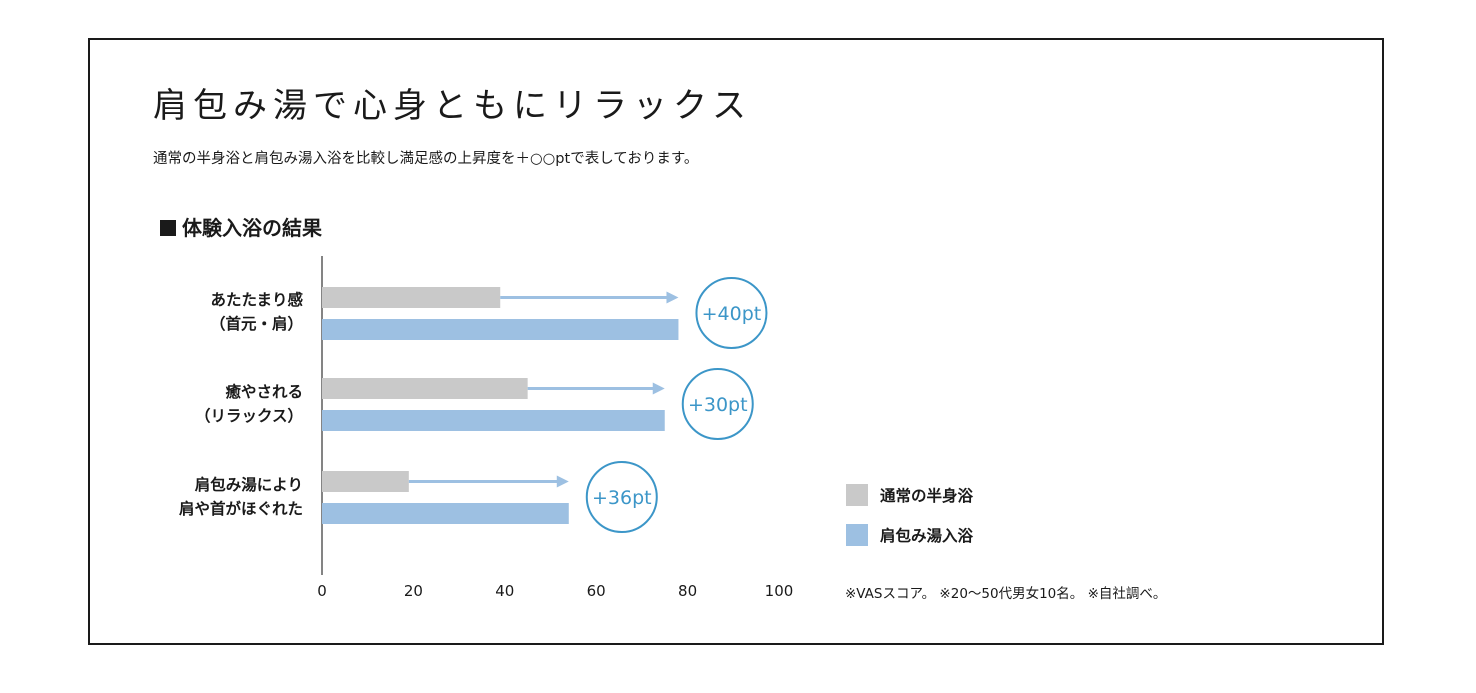 The width and height of the screenshot is (1476, 693). What do you see at coordinates (857, 495) in the screenshot?
I see `legend-swatch-normal` at bounding box center [857, 495].